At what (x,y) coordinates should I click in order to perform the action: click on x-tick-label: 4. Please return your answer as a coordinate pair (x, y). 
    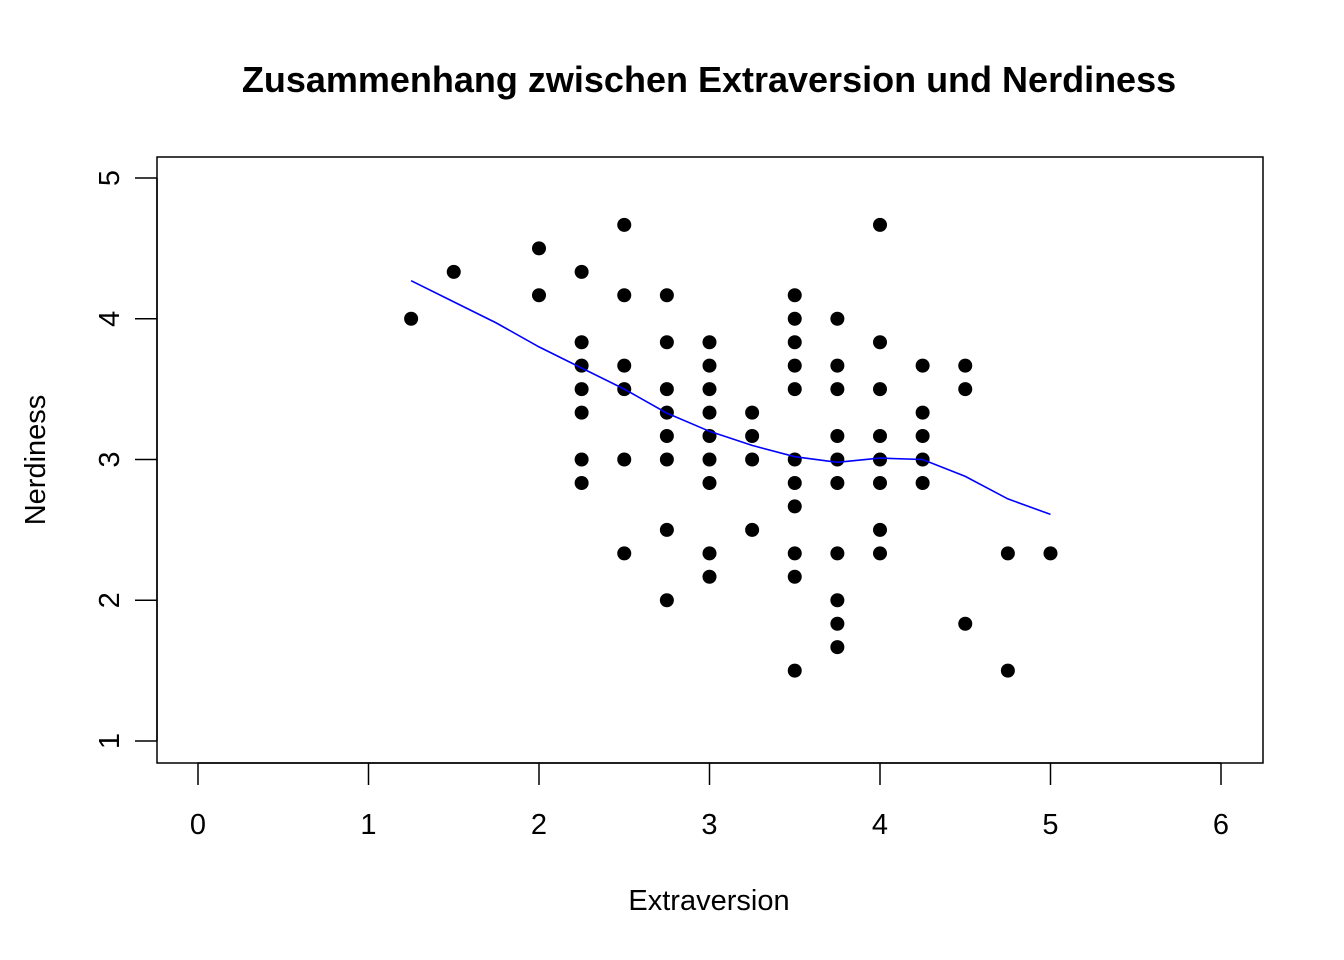
    Looking at the image, I should click on (880, 825).